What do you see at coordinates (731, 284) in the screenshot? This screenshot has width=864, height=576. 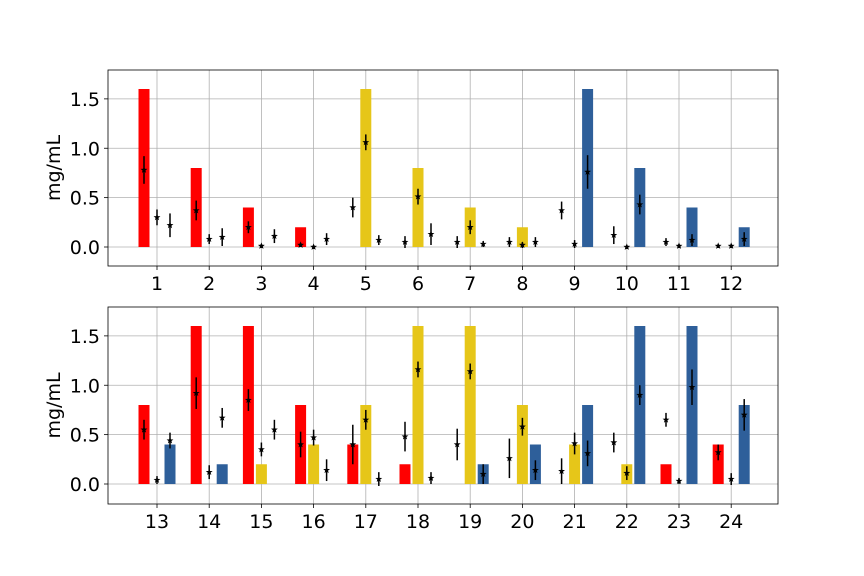 I see `x-tick-label: 12` at bounding box center [731, 284].